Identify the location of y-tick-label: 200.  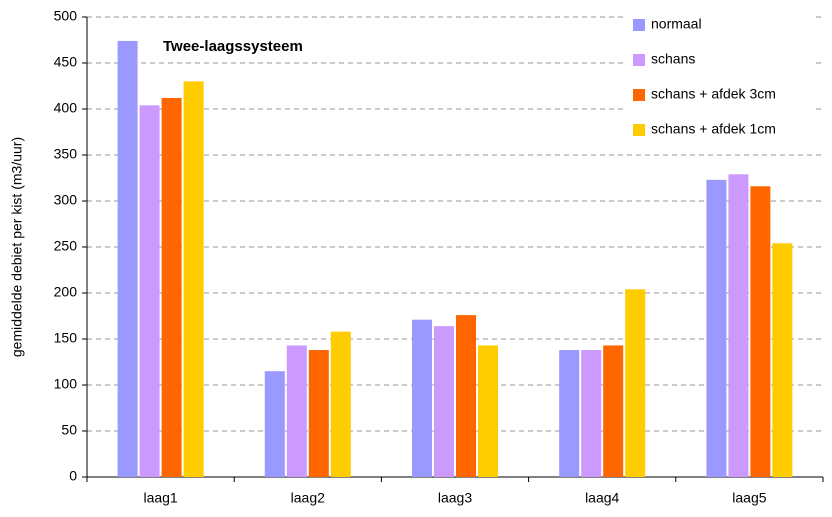
(66, 292).